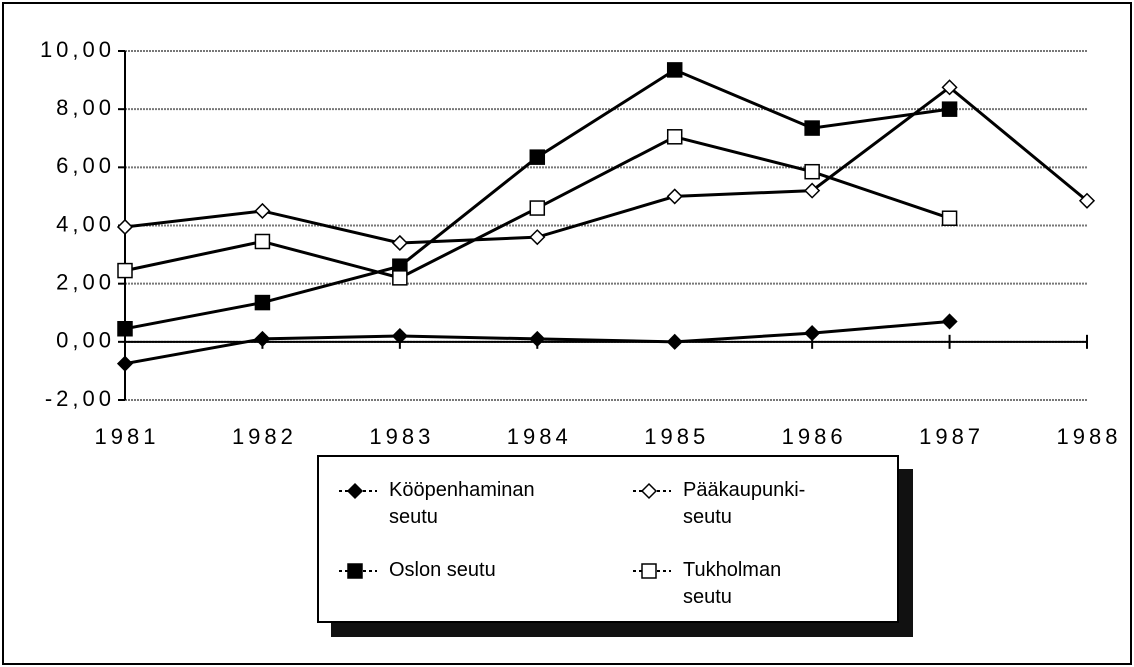  What do you see at coordinates (676, 436) in the screenshot?
I see `x-tick-label: 1985` at bounding box center [676, 436].